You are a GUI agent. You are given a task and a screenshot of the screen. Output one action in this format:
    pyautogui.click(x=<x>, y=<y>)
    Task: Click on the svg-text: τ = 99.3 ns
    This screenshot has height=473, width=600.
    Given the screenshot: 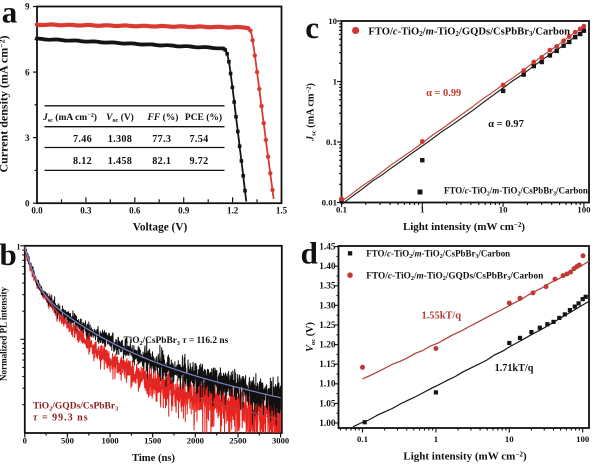 What is the action you would take?
    pyautogui.click(x=61, y=418)
    